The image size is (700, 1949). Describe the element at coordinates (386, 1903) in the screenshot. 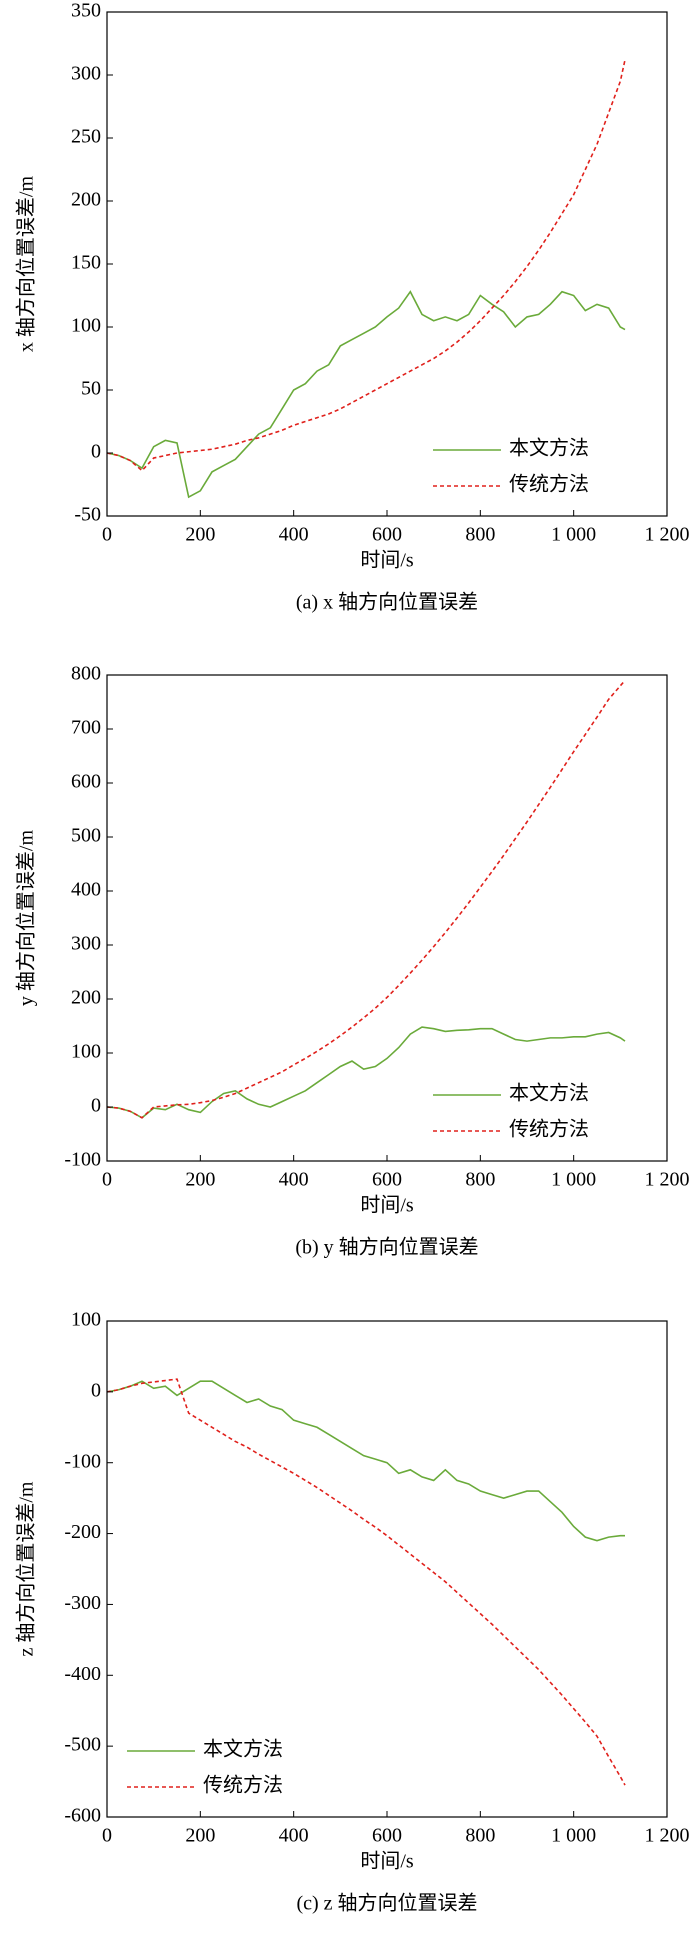

I see `chart-title: (c) z 轴方向位置误差` at that location.